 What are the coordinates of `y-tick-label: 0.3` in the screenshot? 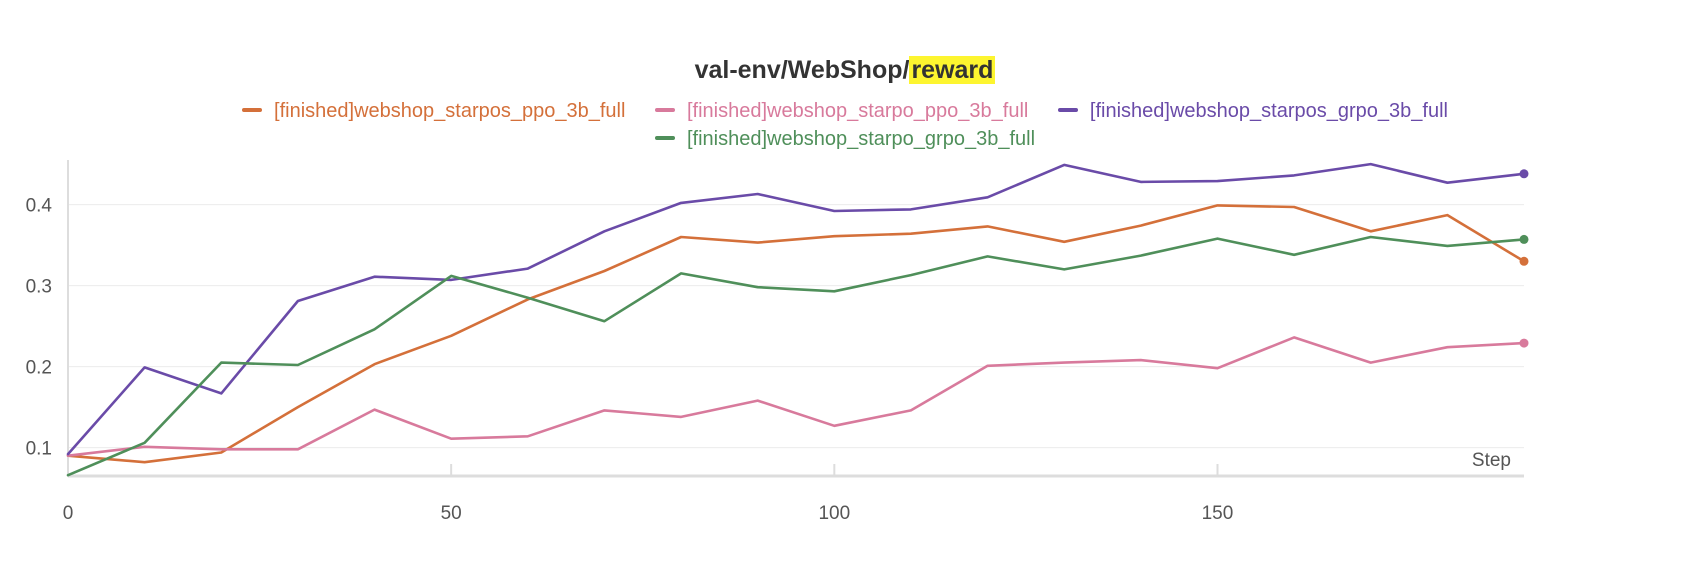 It's located at (39, 287).